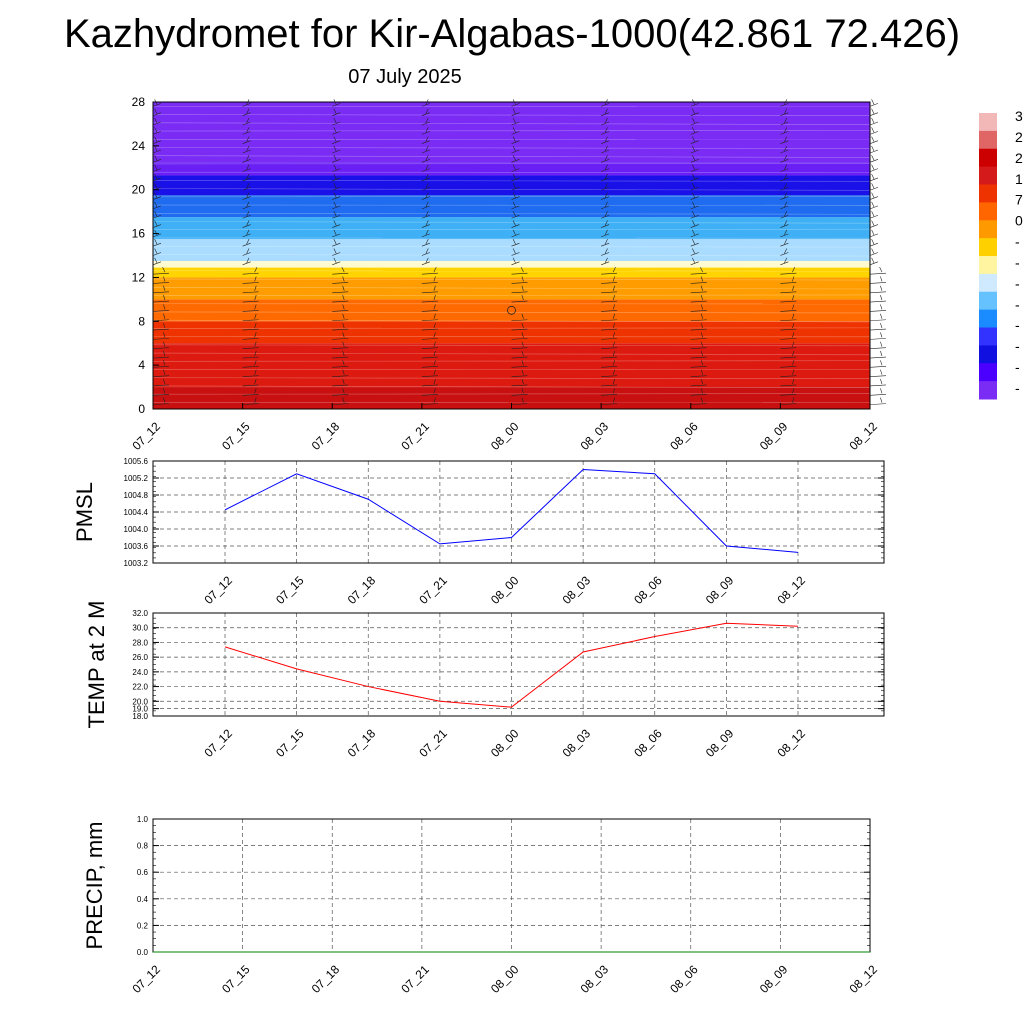 The image size is (1024, 1024). Describe the element at coordinates (139, 277) in the screenshot. I see `y-tick-label: 12` at that location.